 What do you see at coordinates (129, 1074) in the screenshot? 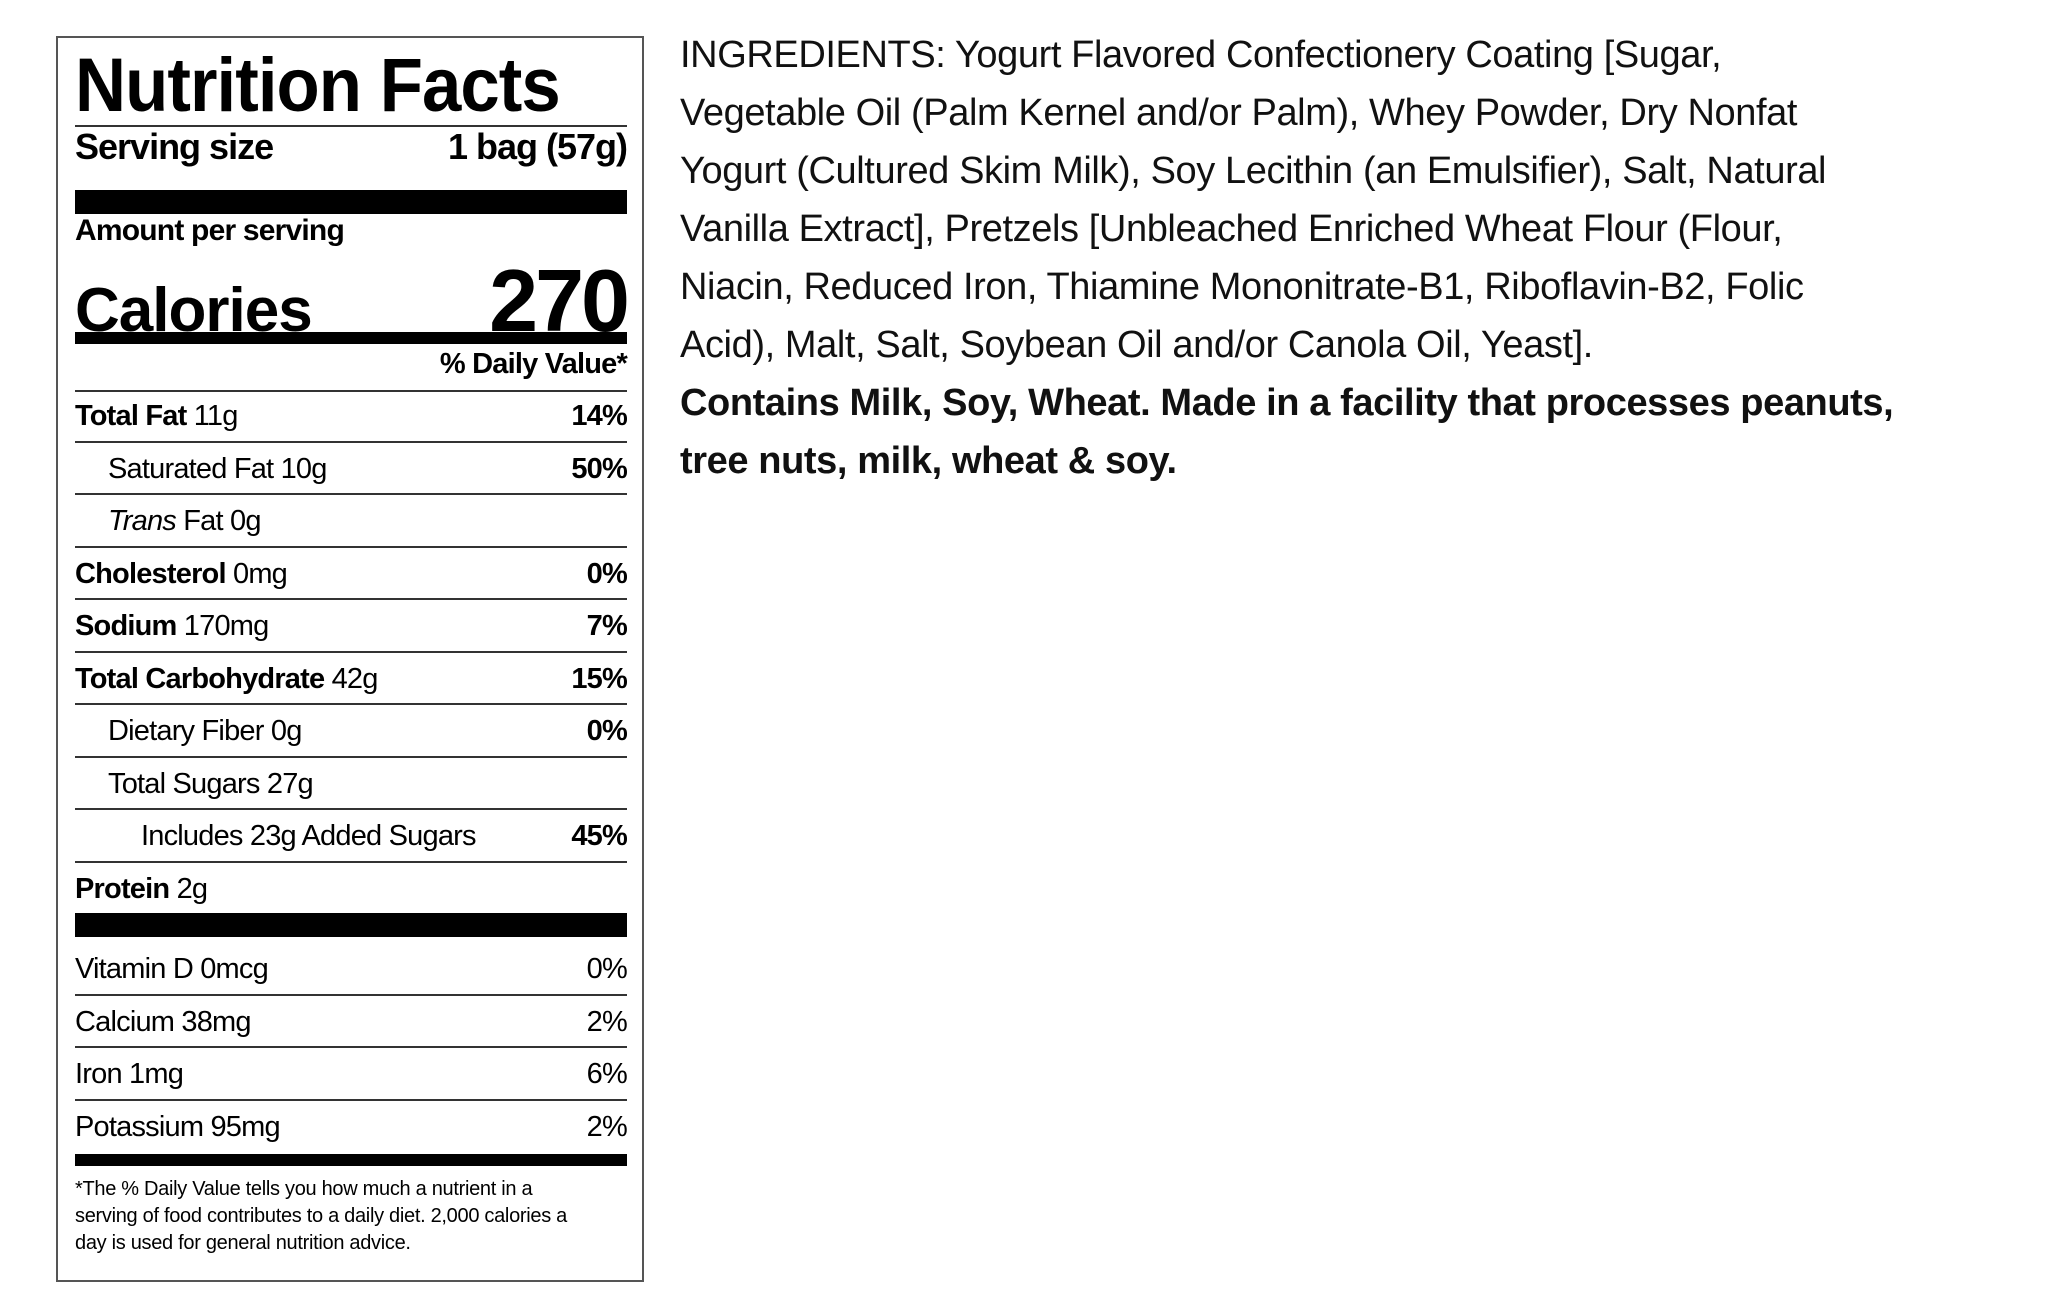
I see `vitamin-name: Iron 1mg` at bounding box center [129, 1074].